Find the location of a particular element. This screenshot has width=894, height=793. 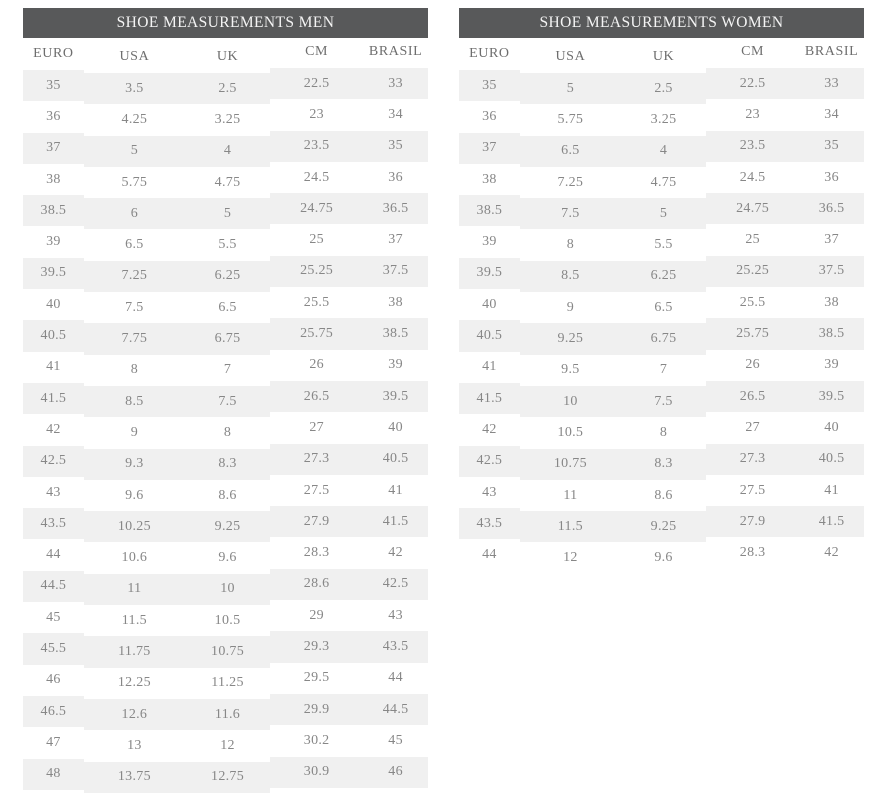

table-row: 40 9 6.5 25.5 38 is located at coordinates (661, 304).